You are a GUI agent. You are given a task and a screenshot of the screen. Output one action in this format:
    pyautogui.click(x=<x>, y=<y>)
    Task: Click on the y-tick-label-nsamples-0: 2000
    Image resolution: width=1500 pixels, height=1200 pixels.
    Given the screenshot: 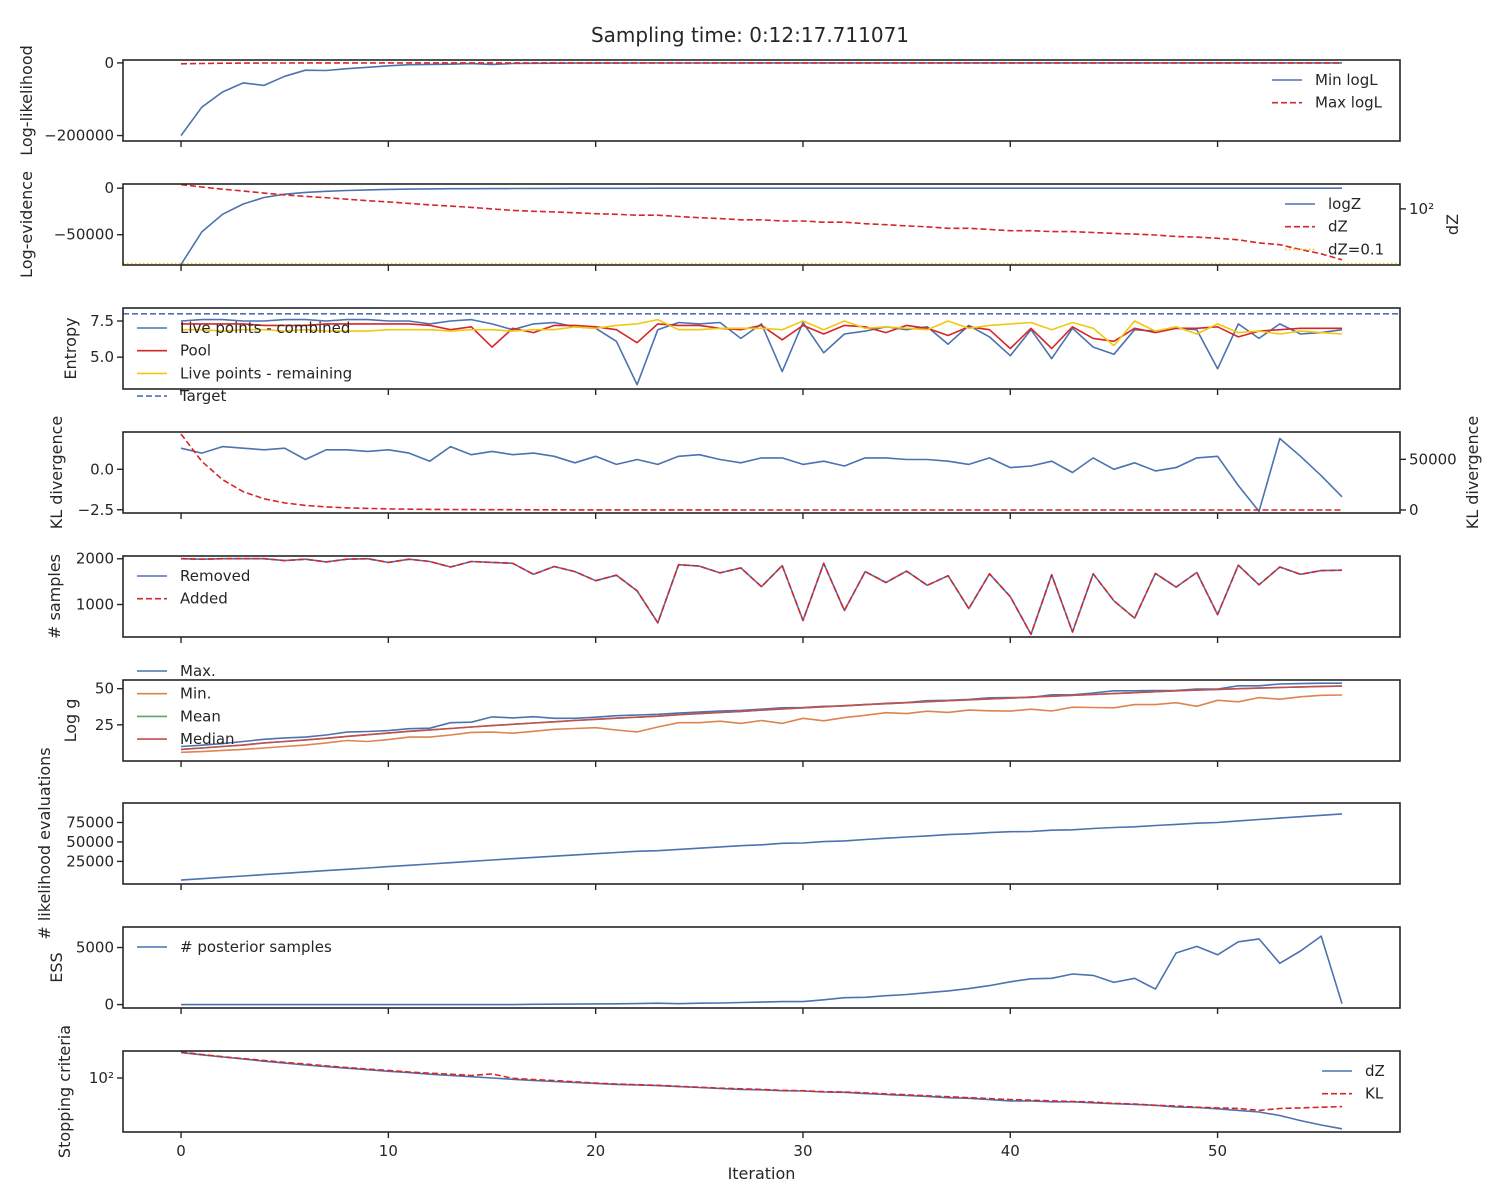 What is the action you would take?
    pyautogui.click(x=95, y=559)
    